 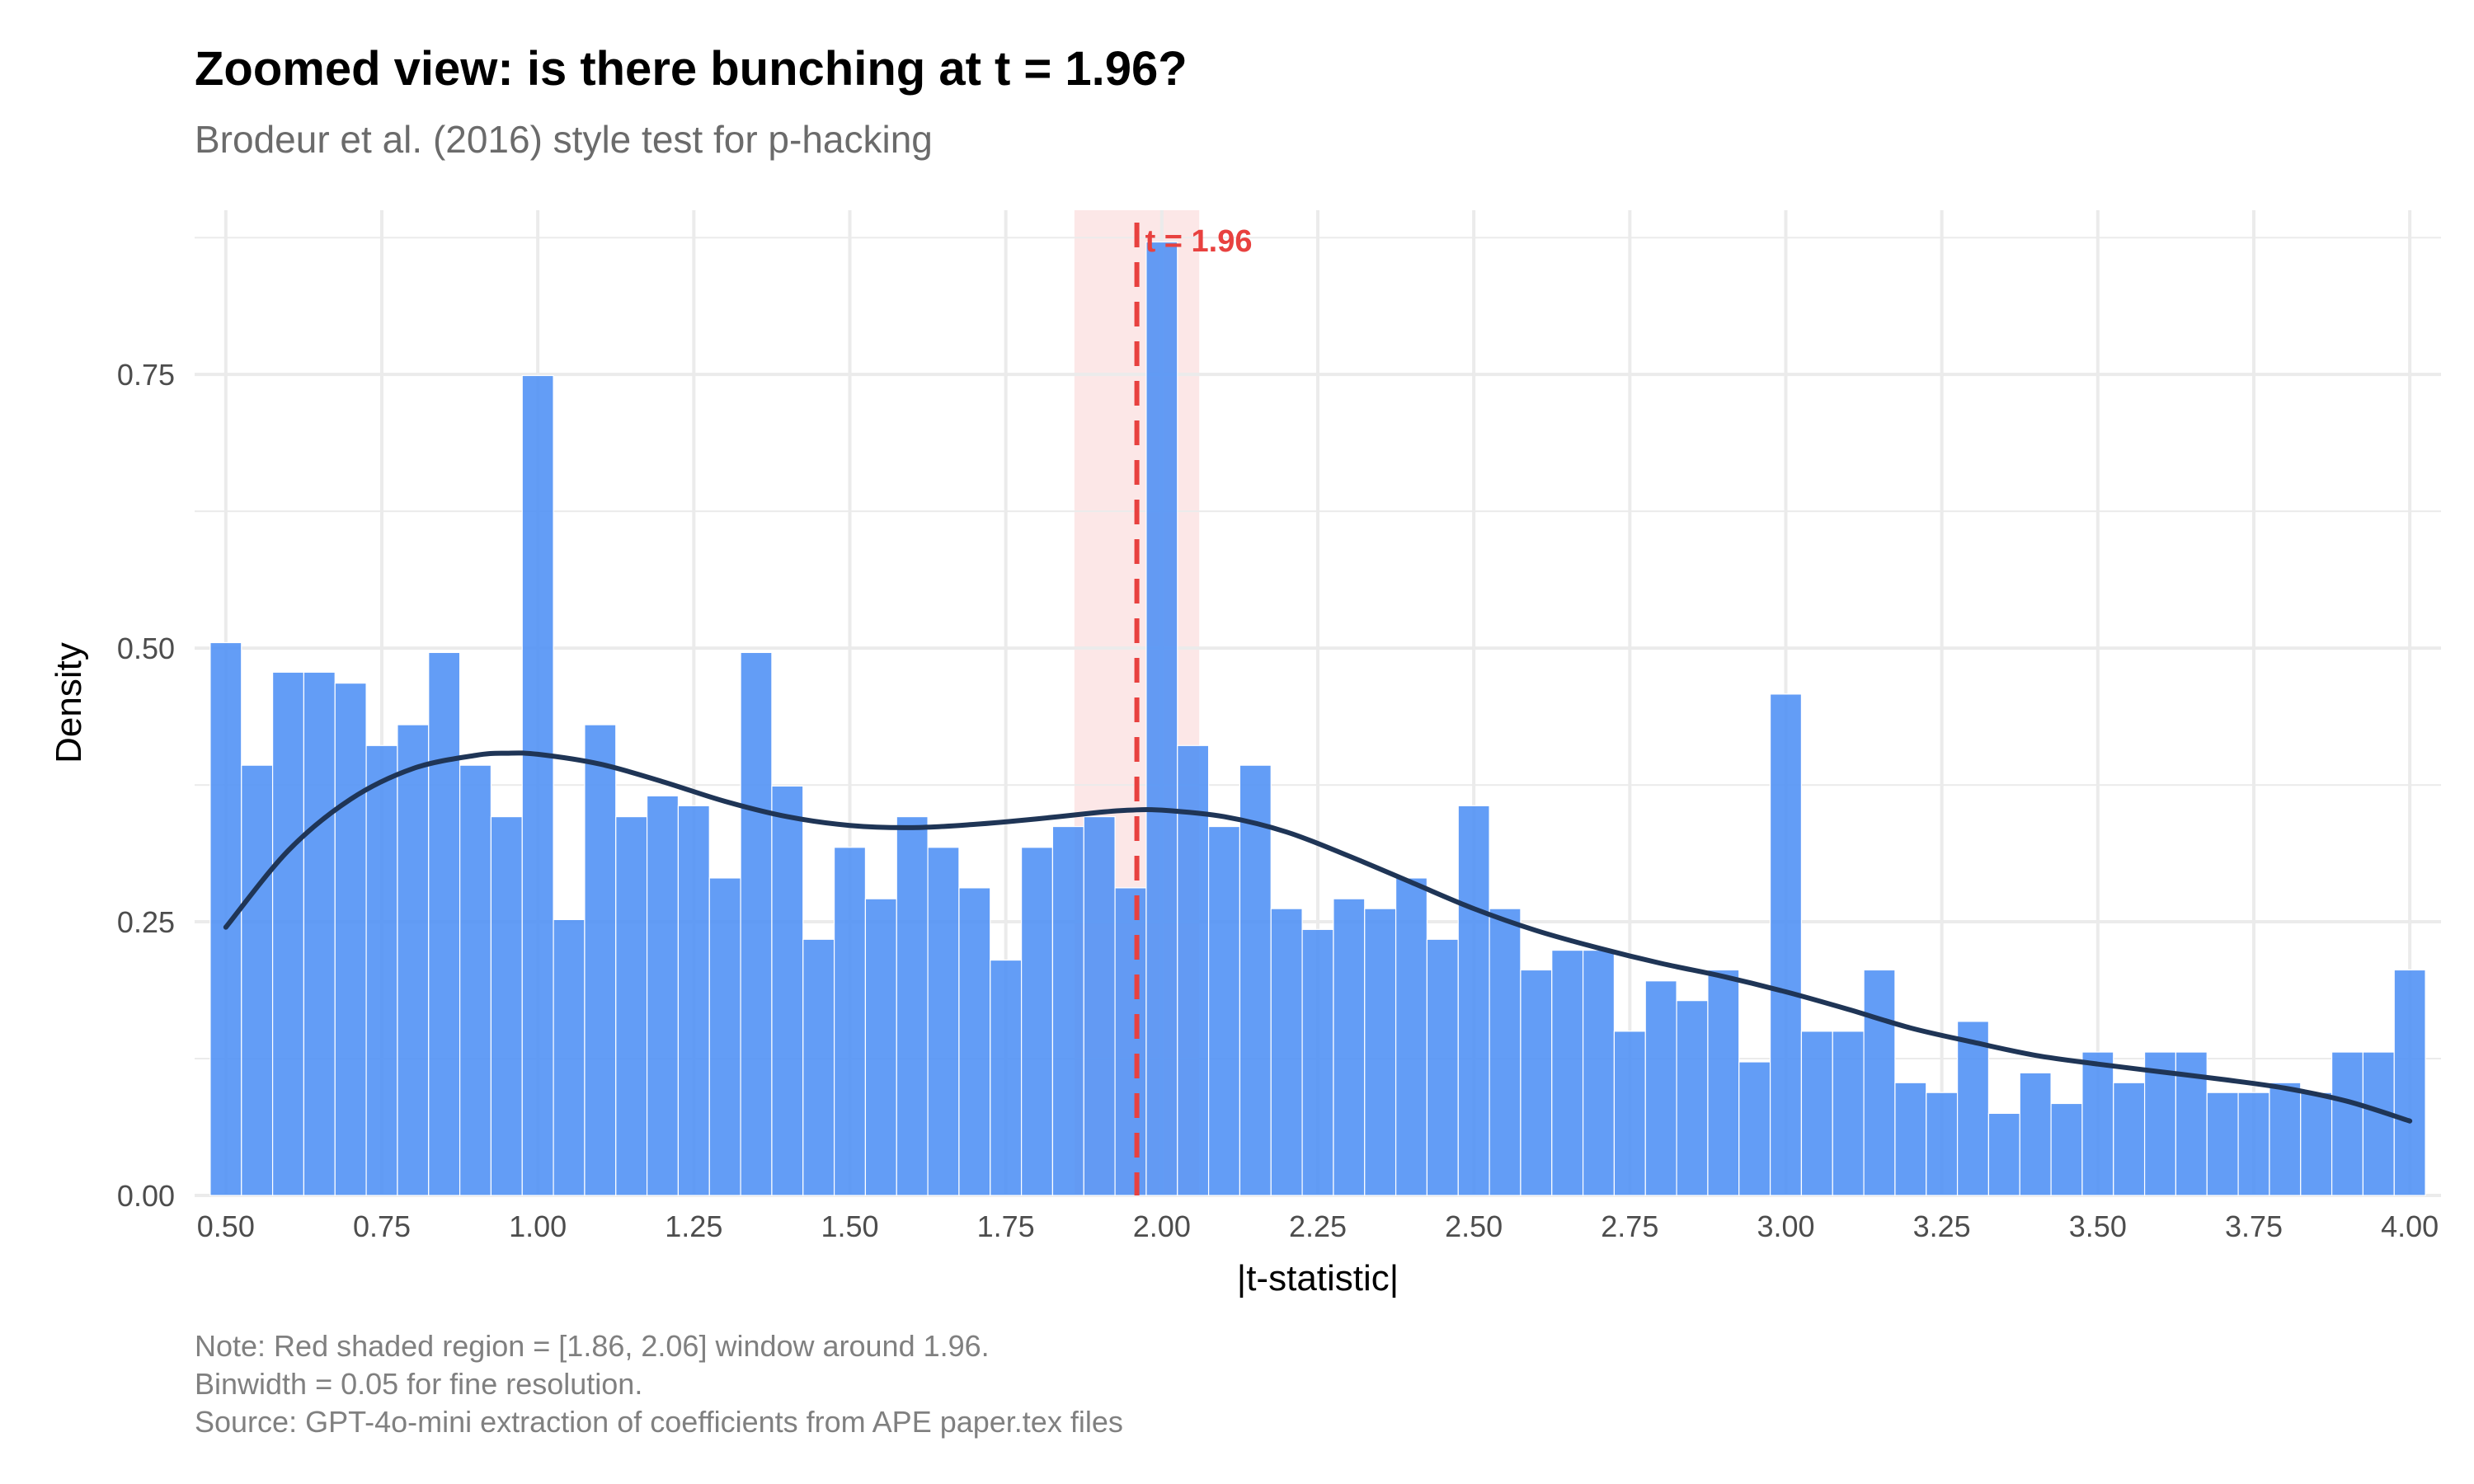 What do you see at coordinates (146, 375) in the screenshot?
I see `y-tick-label: 0.75` at bounding box center [146, 375].